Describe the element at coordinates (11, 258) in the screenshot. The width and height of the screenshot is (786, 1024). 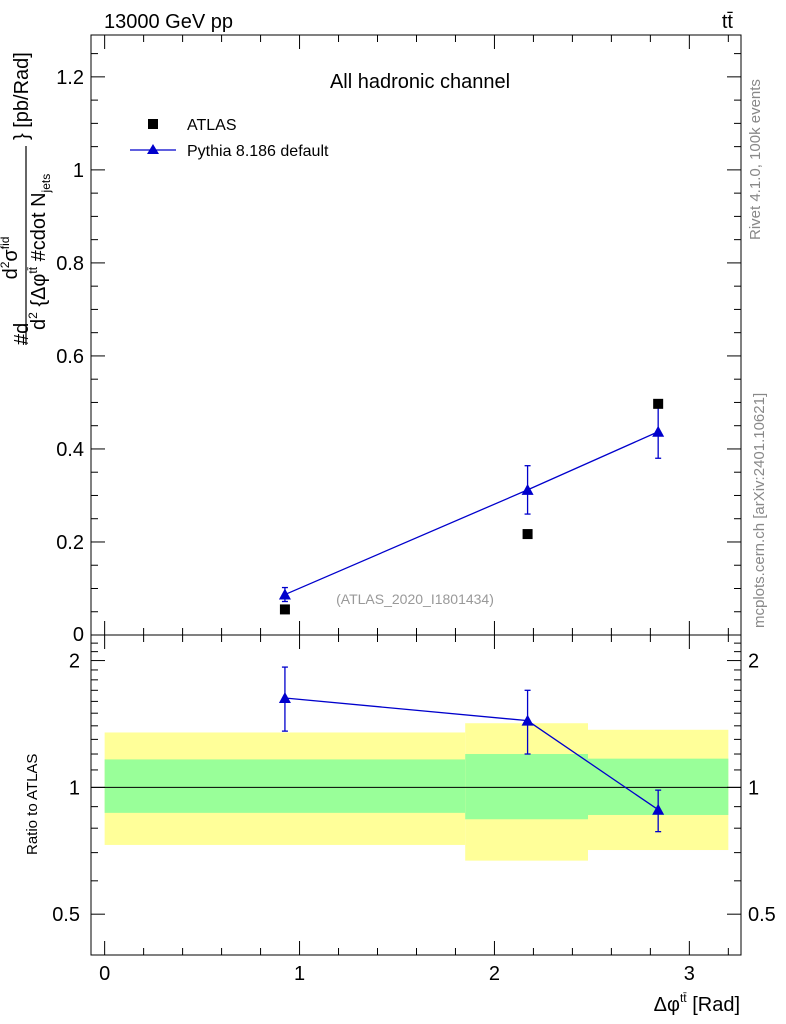
I see `y-axis-label-numerator: d2σfid` at that location.